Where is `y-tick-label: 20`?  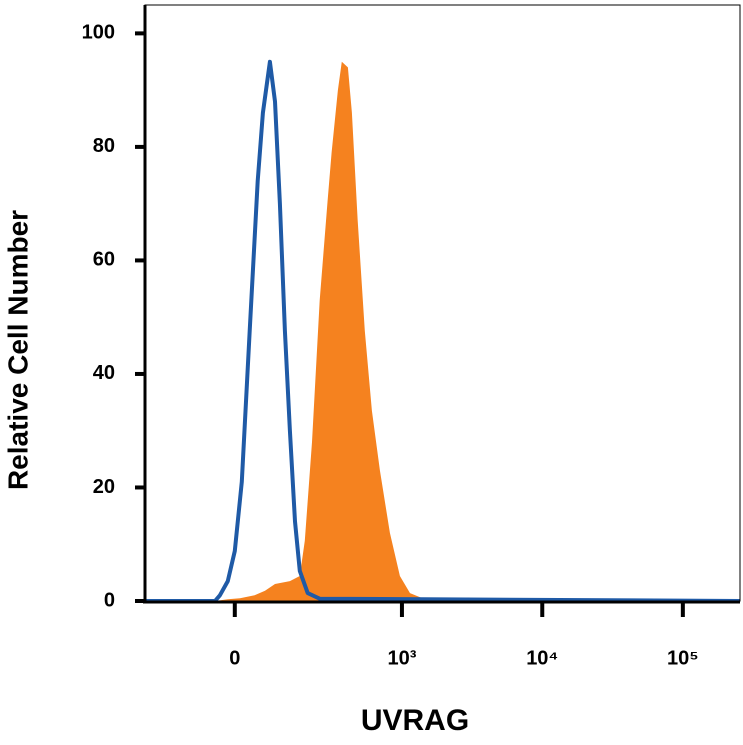 y-tick-label: 20 is located at coordinates (104, 487).